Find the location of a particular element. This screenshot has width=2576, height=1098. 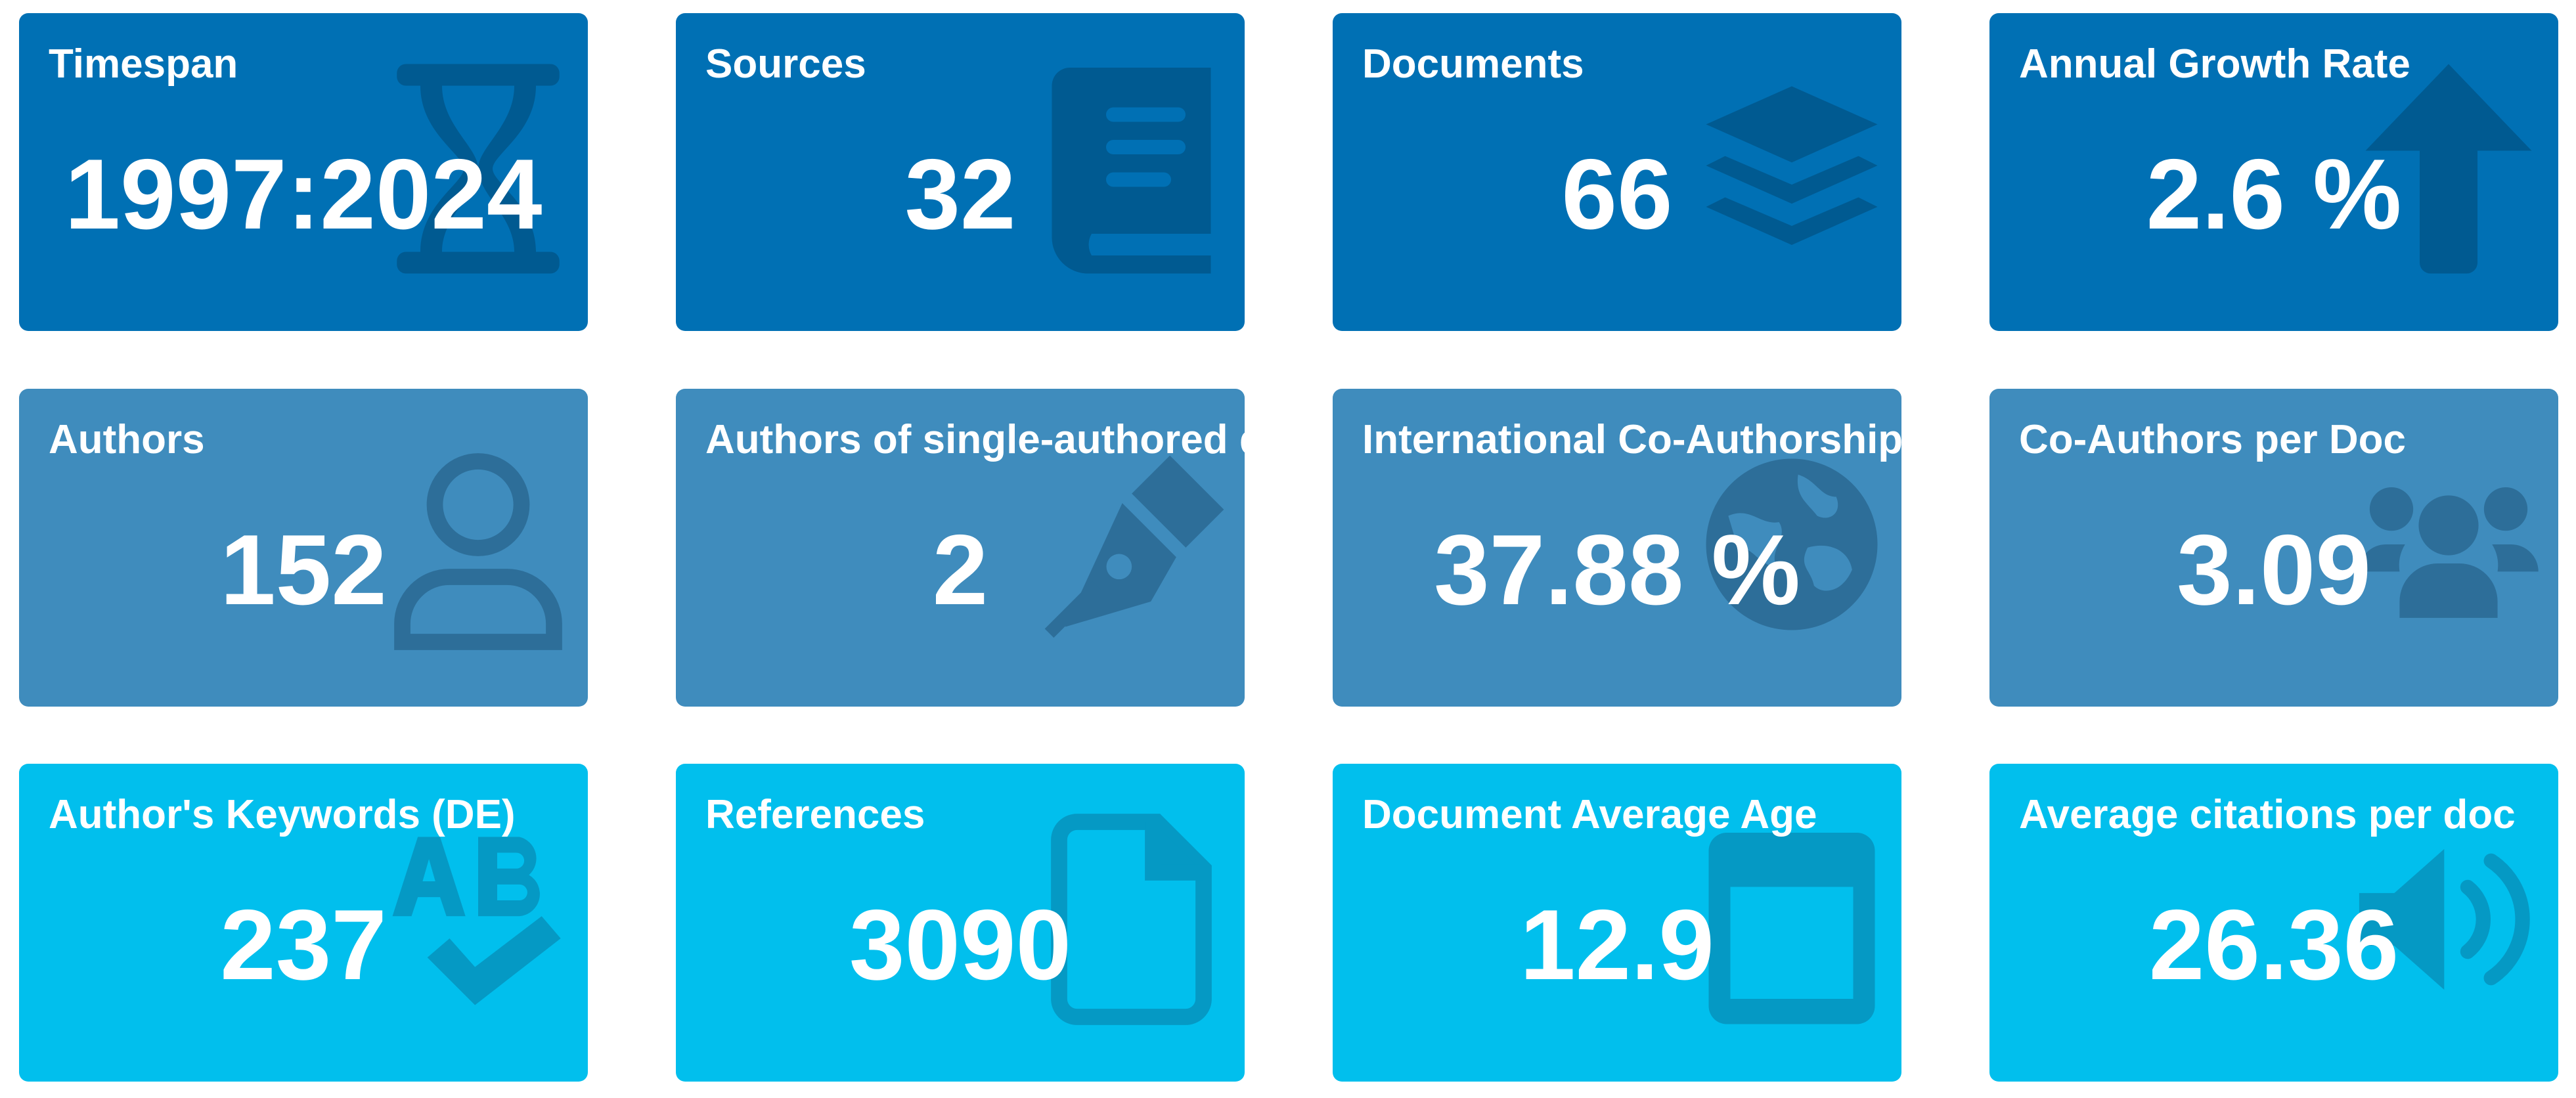

annual-growth-rate-box: Annual Growth Rate 2.6 % is located at coordinates (2273, 172).